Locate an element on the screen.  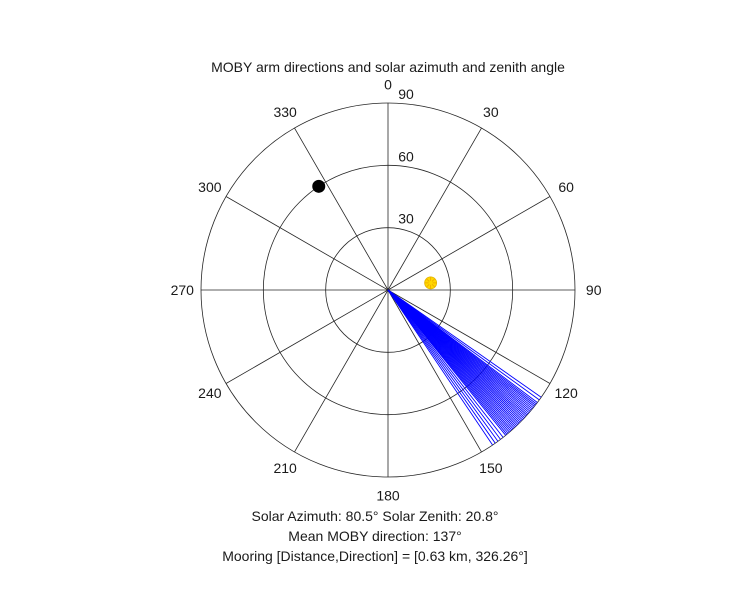
moby-direction-caption: Mean MOBY direction: 137° is located at coordinates (375, 536).